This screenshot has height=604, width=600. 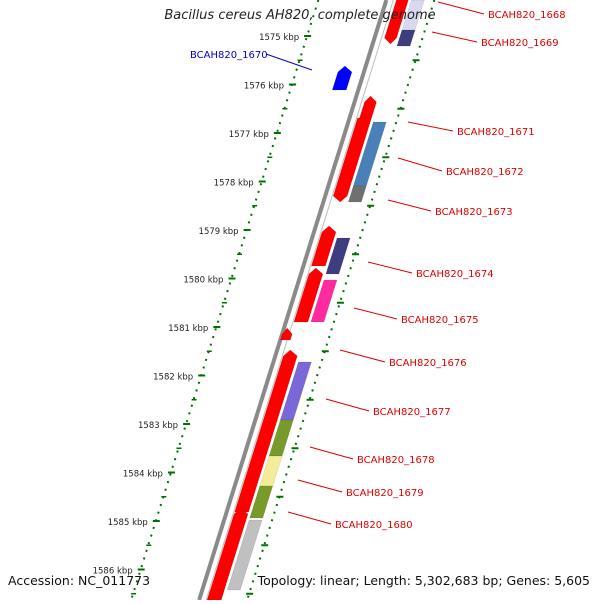 I want to click on gene-label-bcah820_1673: BCAH820_1673, so click(x=474, y=212).